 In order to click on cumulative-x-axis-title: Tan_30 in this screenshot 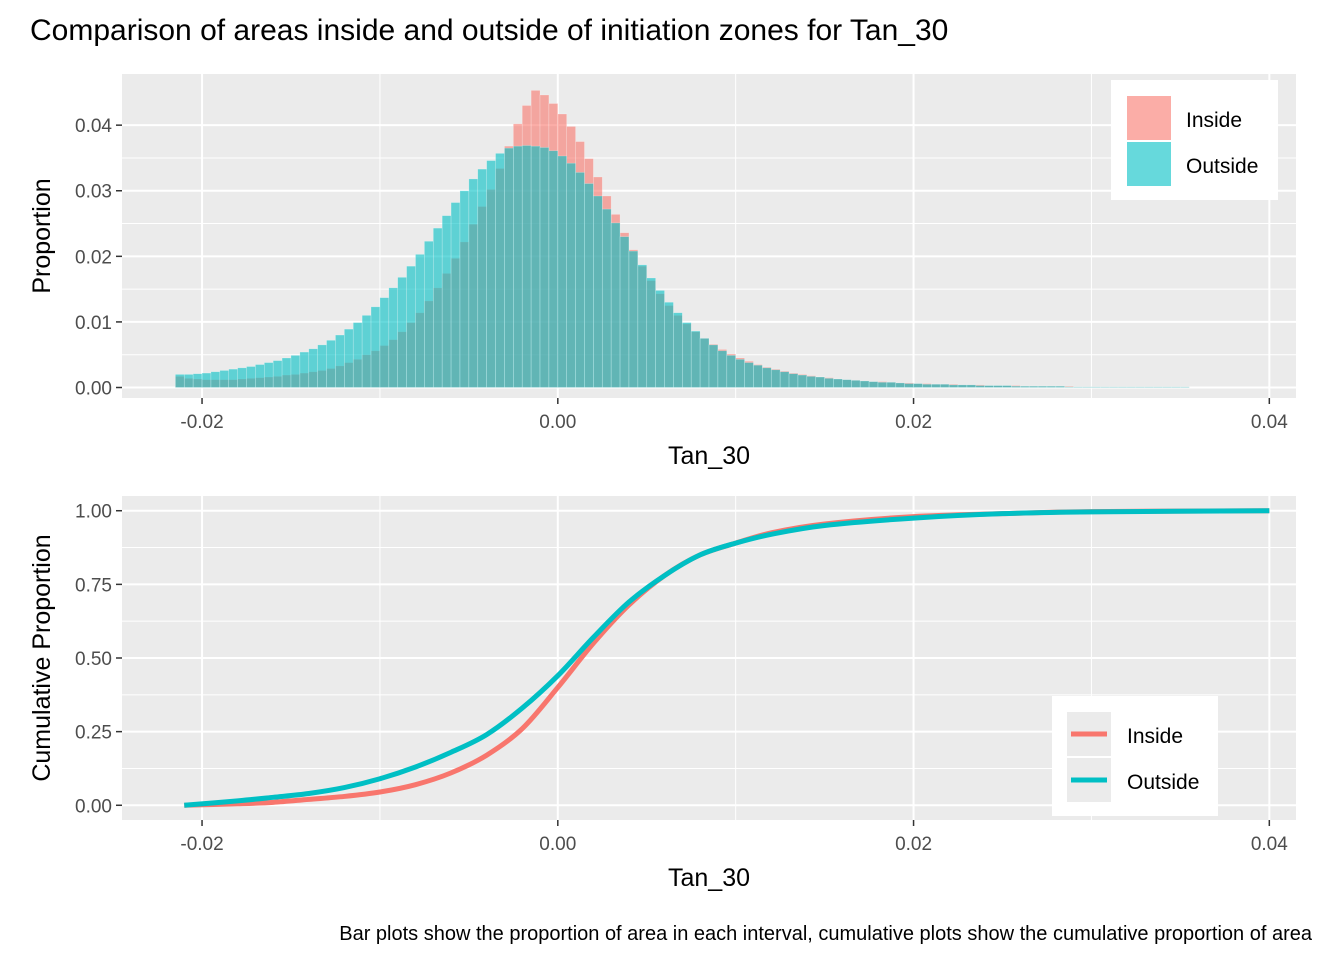, I will do `click(709, 878)`.